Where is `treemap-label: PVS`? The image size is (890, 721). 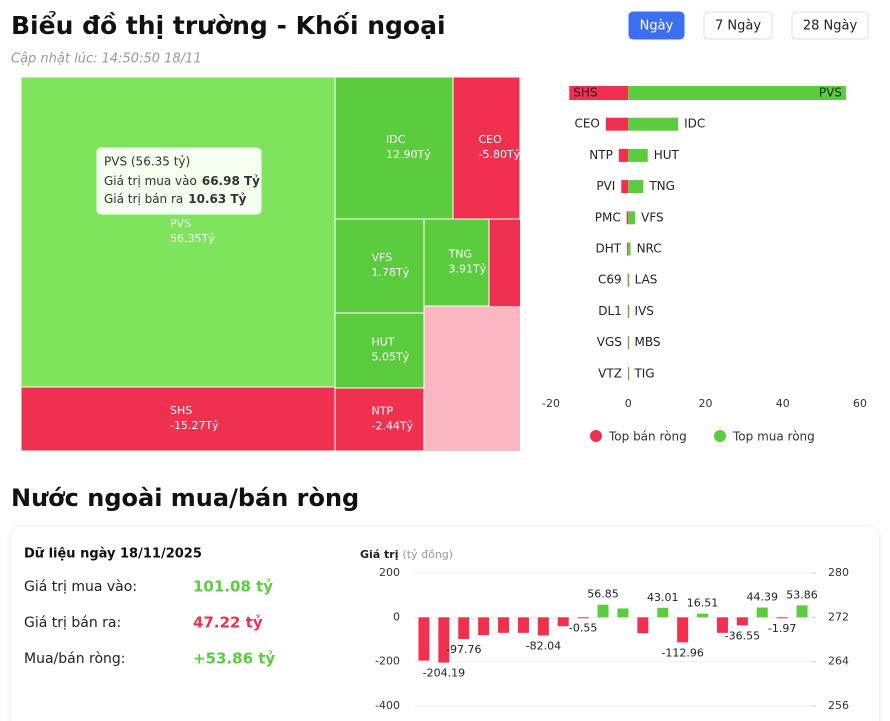 treemap-label: PVS is located at coordinates (180, 223).